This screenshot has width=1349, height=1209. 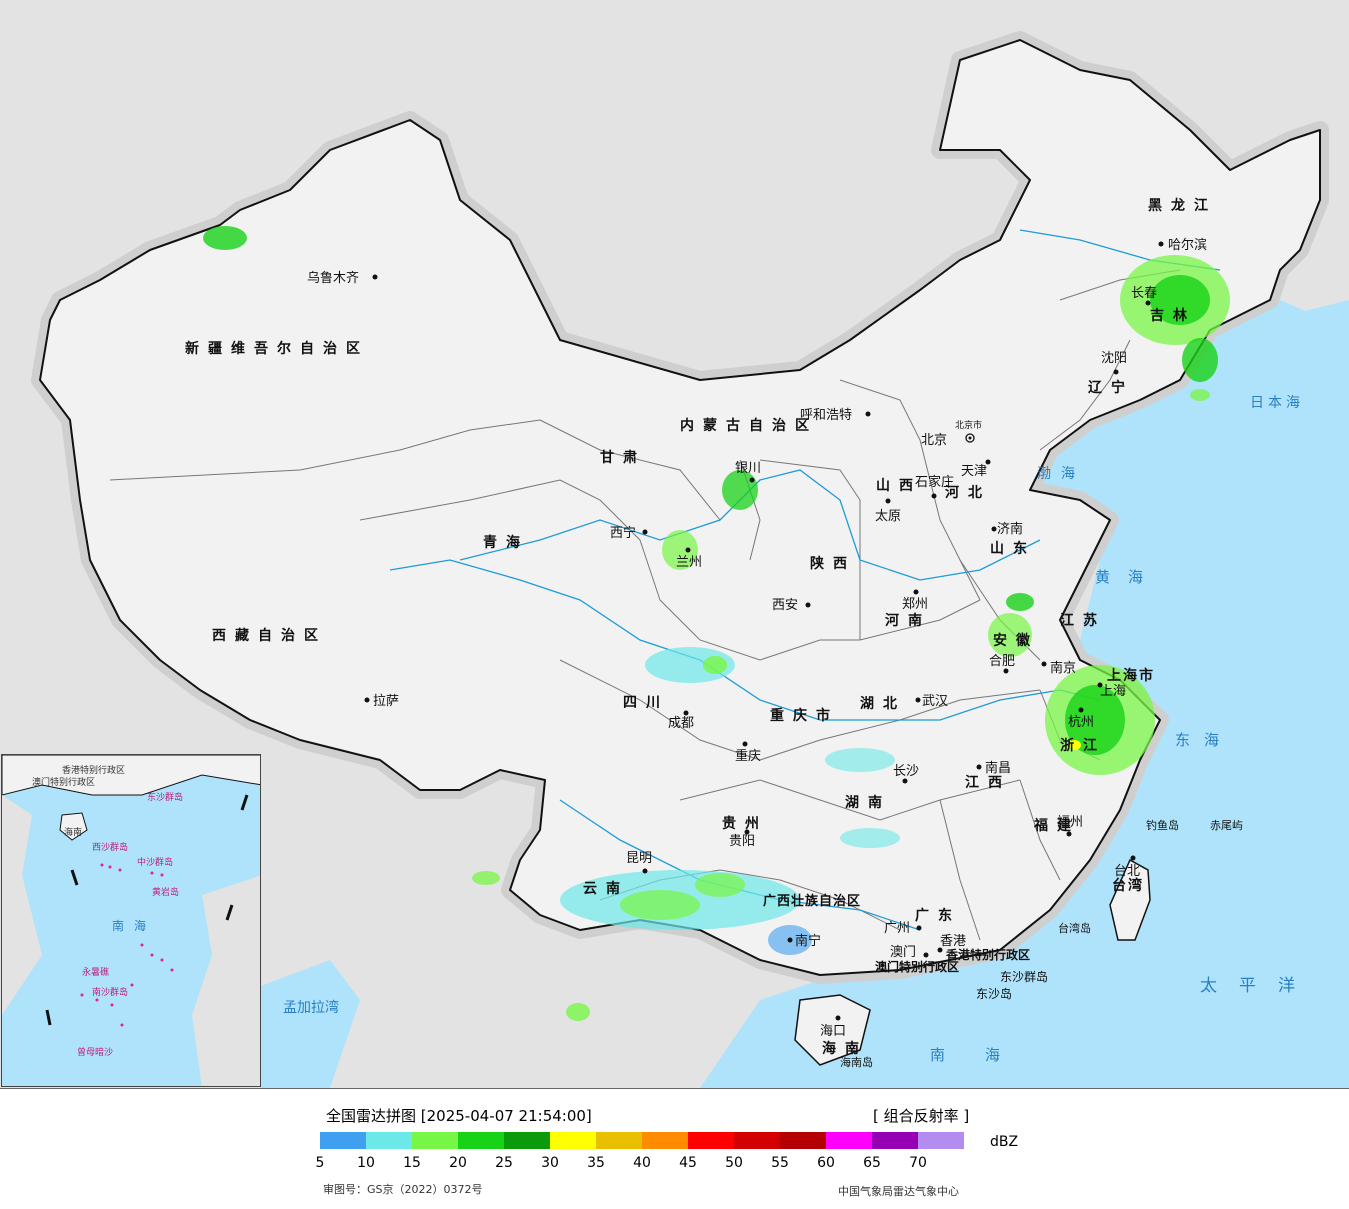 I want to click on tick-label: 25, so click(x=504, y=1163).